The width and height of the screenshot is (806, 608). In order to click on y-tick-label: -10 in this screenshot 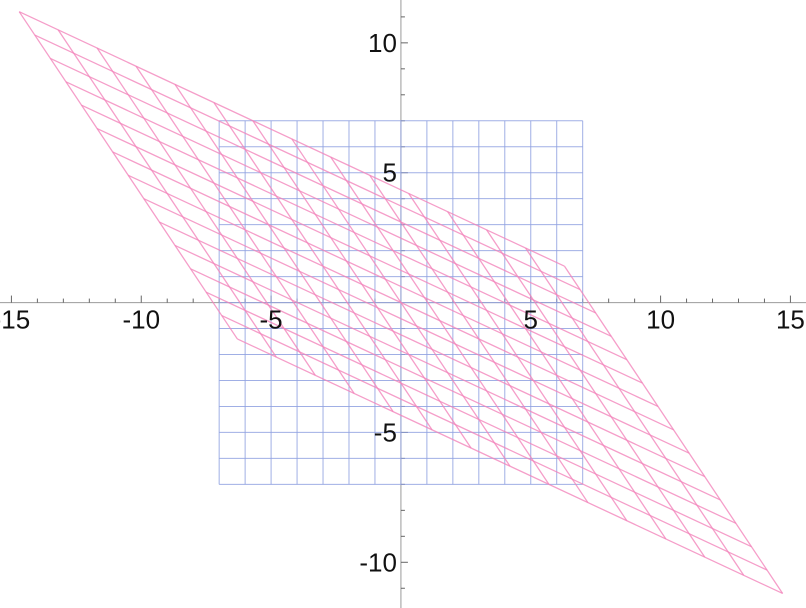, I will do `click(378, 562)`.